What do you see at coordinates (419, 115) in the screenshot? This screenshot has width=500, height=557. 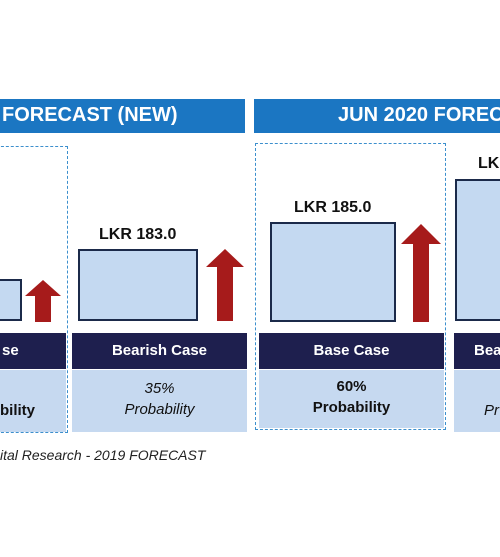 I see `forecast-header-right-title: JUN 2020 FORECA` at bounding box center [419, 115].